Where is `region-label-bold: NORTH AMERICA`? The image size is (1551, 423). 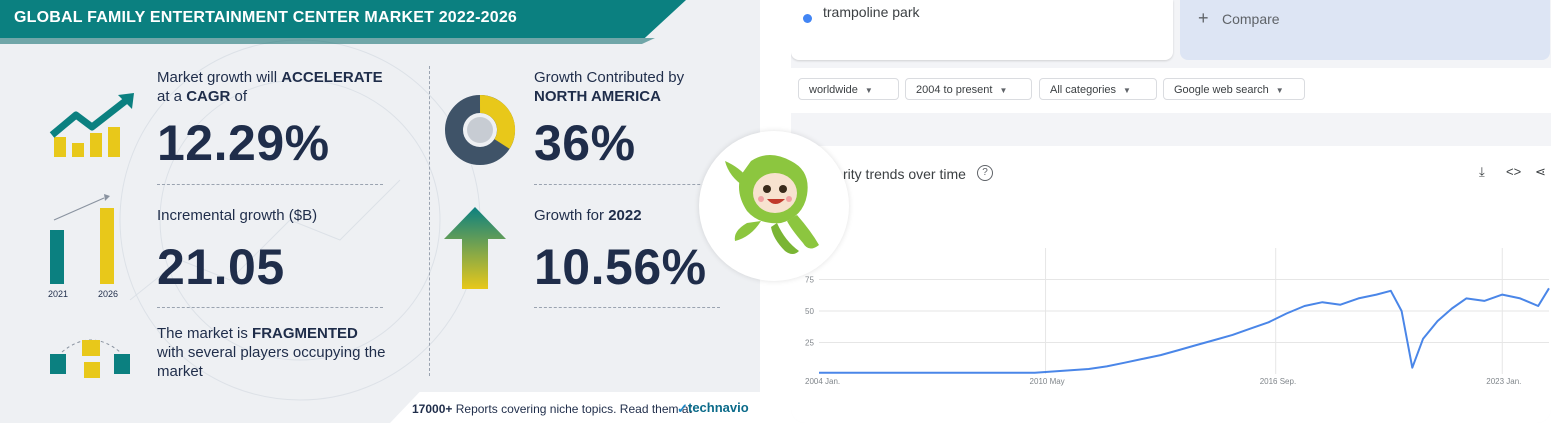
region-label-bold: NORTH AMERICA is located at coordinates (597, 96).